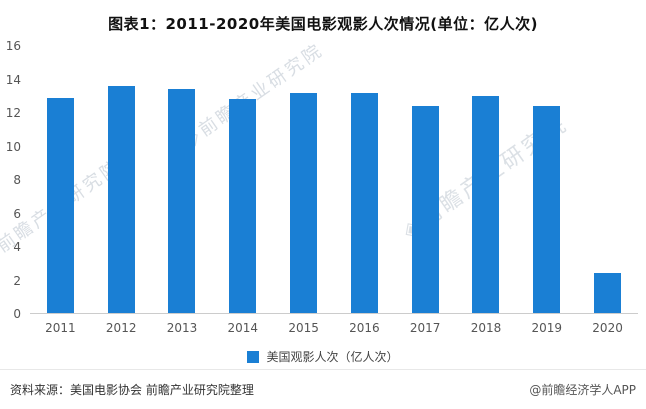 The width and height of the screenshot is (646, 409). Describe the element at coordinates (323, 24) in the screenshot. I see `chart-title: 图表1：2011-2020年美国电影观影人次情况(单位：亿人次)` at that location.